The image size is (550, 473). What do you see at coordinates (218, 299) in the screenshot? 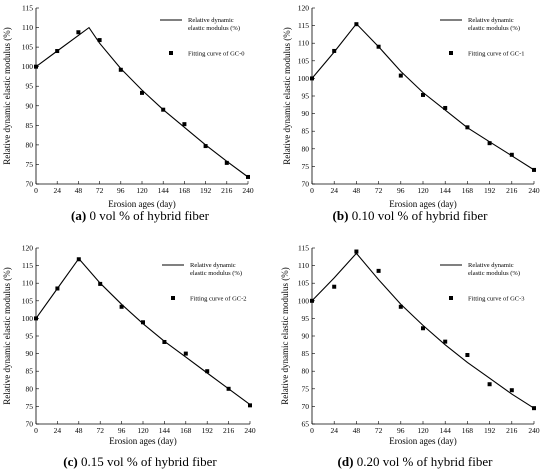
I see `legend-marker-label: Fitting curve of GC-2` at bounding box center [218, 299].